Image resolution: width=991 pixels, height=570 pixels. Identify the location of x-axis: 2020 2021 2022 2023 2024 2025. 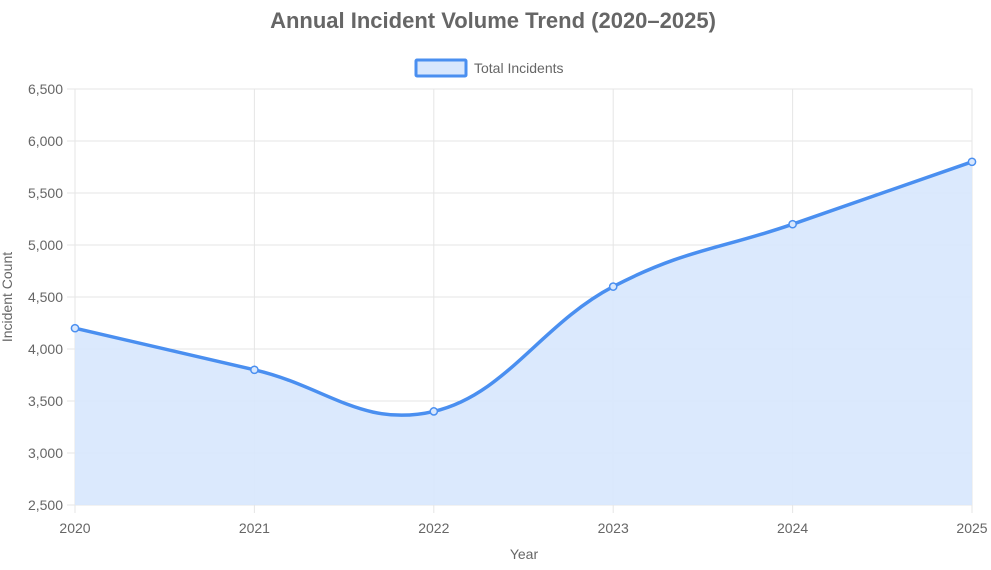
(523, 528).